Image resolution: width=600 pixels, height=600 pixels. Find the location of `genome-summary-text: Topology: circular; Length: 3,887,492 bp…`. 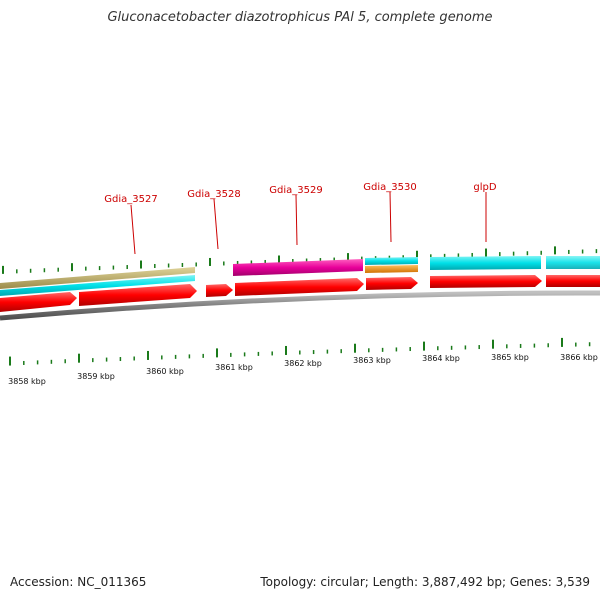

genome-summary-text: Topology: circular; Length: 3,887,492 bp… is located at coordinates (425, 582).